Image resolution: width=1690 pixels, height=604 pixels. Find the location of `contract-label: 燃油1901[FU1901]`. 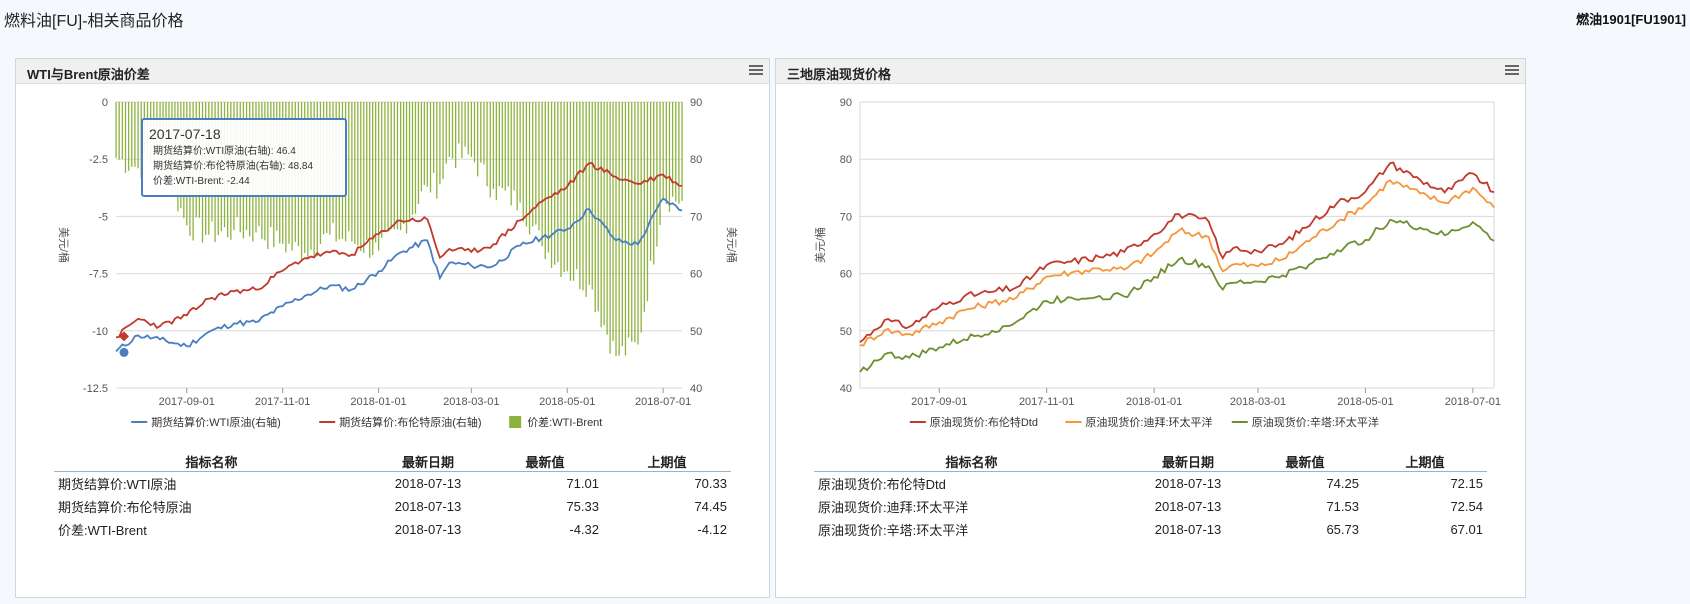

contract-label: 燃油1901[FU1901] is located at coordinates (1631, 19).